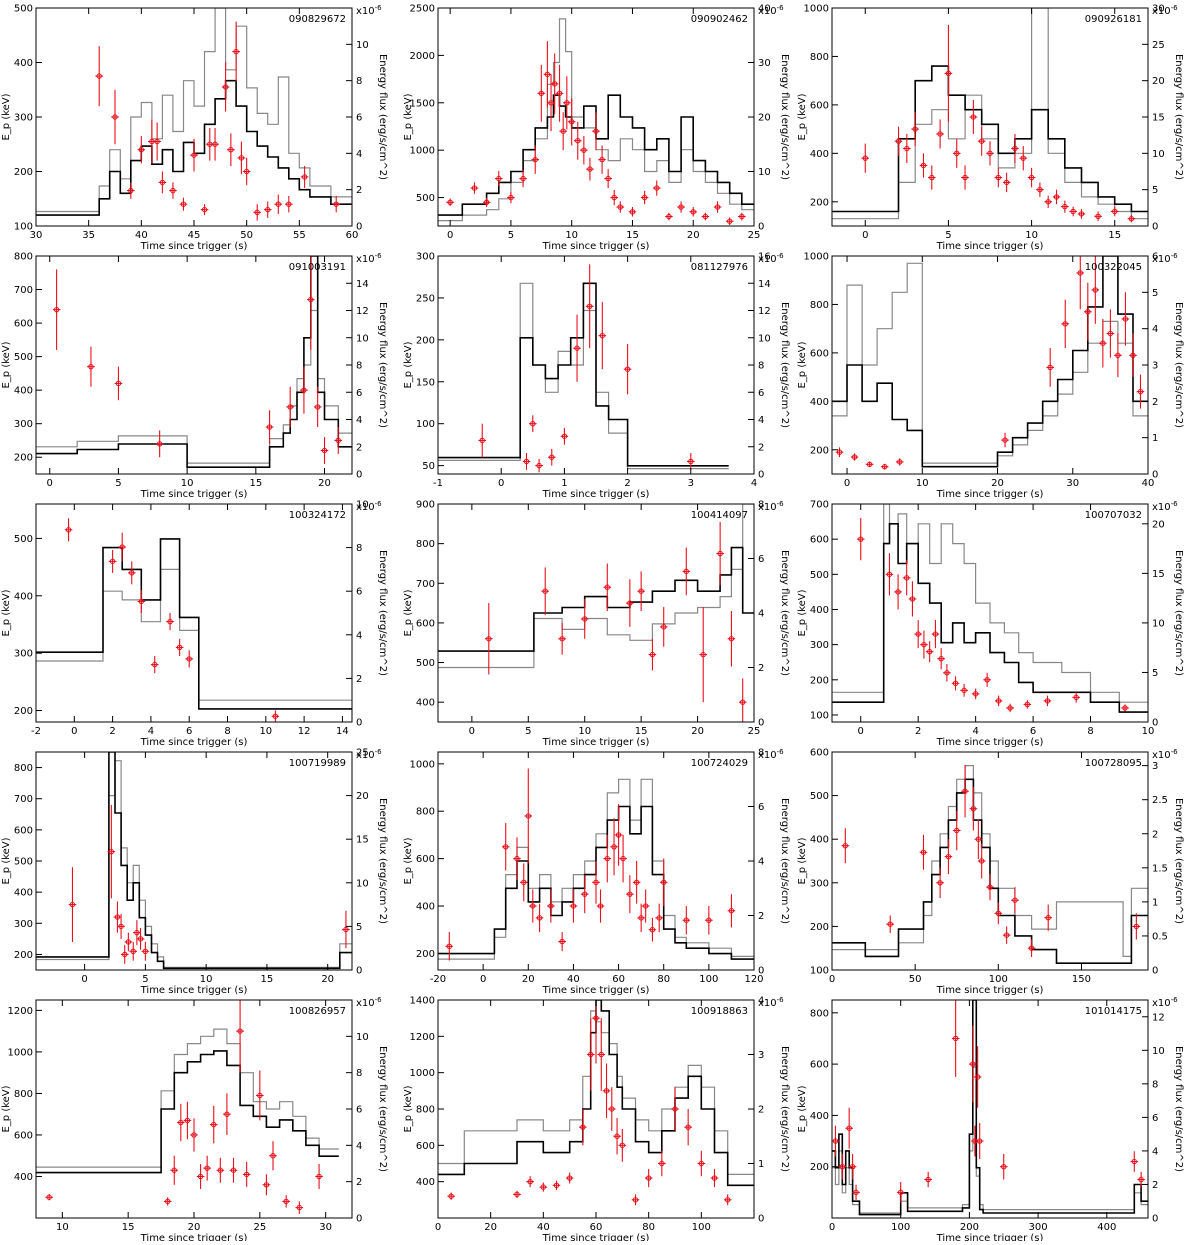  What do you see at coordinates (719, 1011) in the screenshot?
I see `panel-id: 100918863` at bounding box center [719, 1011].